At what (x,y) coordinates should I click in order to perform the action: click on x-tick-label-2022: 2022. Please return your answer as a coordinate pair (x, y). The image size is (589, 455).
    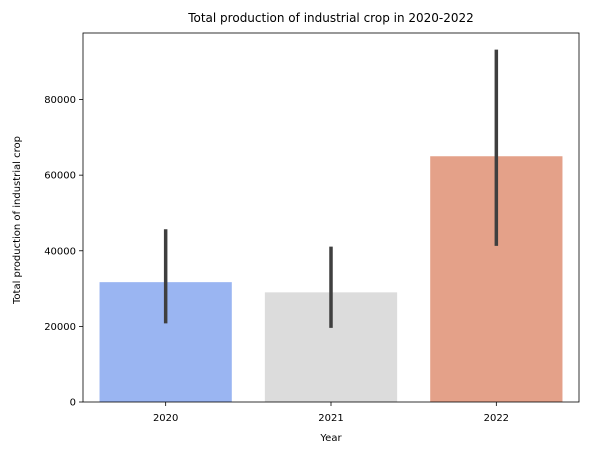
    Looking at the image, I should click on (496, 418).